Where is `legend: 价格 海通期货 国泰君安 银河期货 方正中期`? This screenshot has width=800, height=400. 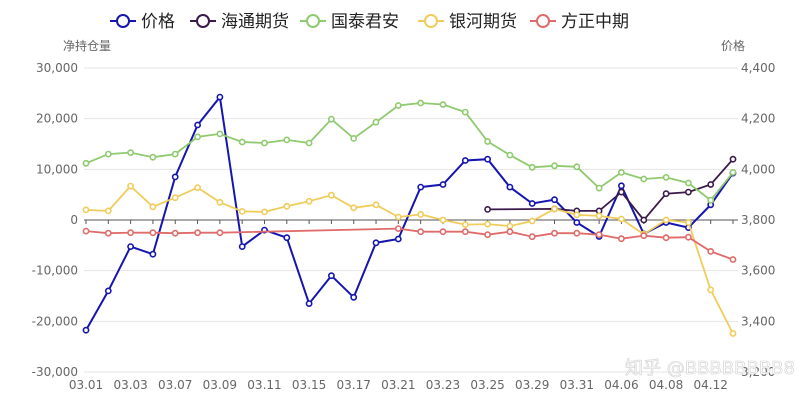 legend: 价格 海通期货 国泰君安 银河期货 方正中期 is located at coordinates (369, 22).